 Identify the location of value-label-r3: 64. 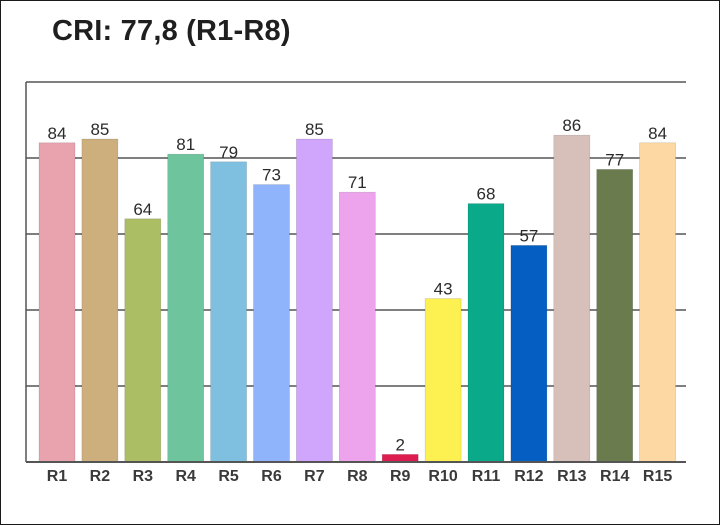
(142, 209).